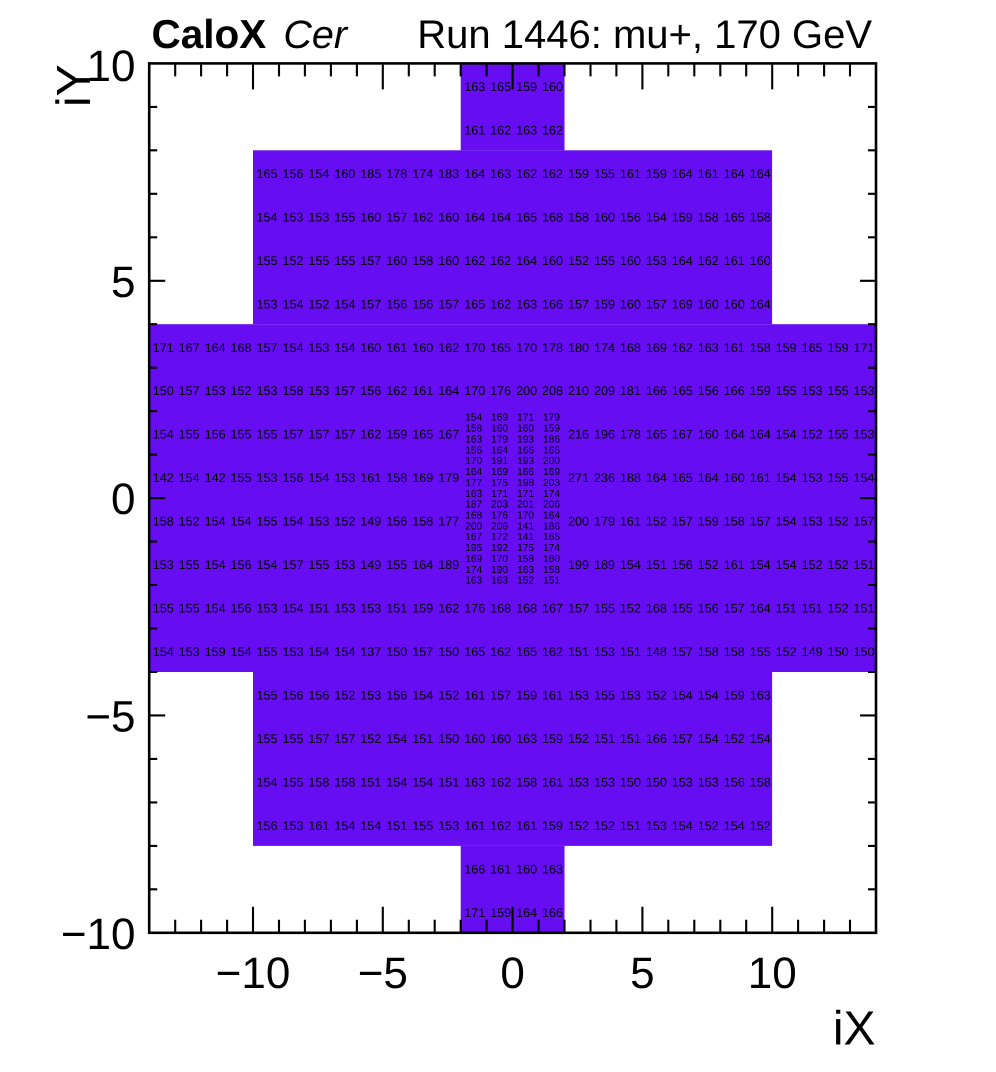 The image size is (996, 1072). What do you see at coordinates (656, 348) in the screenshot?
I see `svg-text: 169` at bounding box center [656, 348].